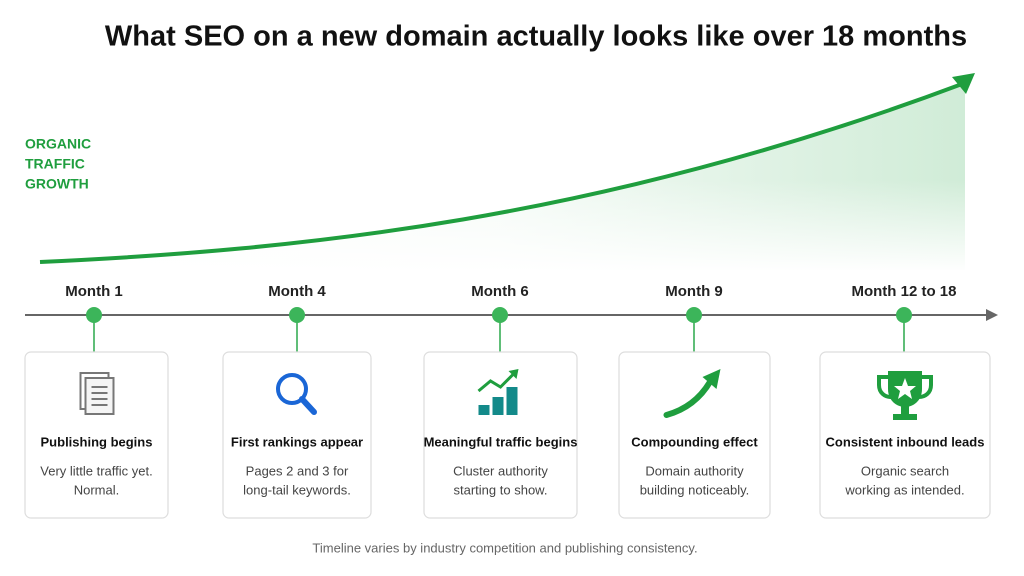 Image resolution: width=1024 pixels, height=576 pixels. What do you see at coordinates (55, 164) in the screenshot?
I see `axis-label-line: TRAFFIC` at bounding box center [55, 164].